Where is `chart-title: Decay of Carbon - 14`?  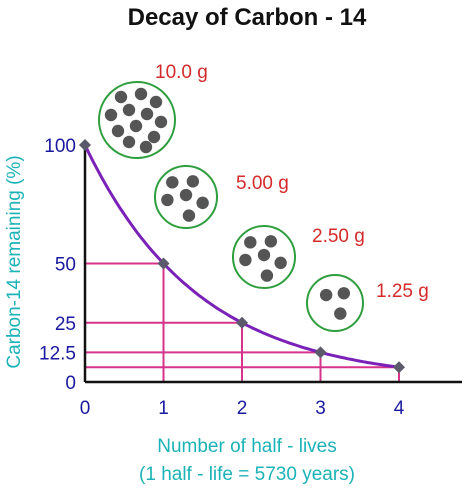
chart-title: Decay of Carbon - 14 is located at coordinates (247, 17).